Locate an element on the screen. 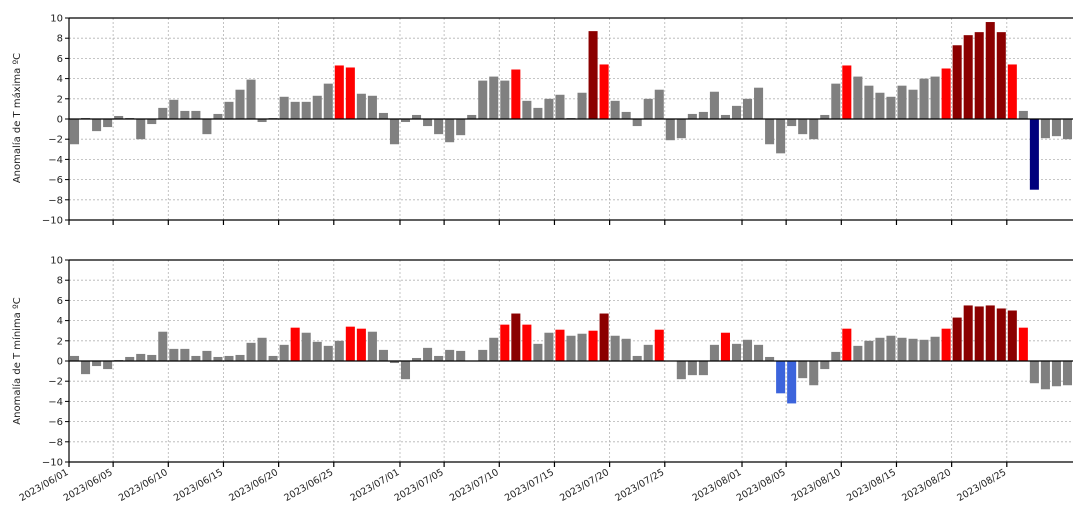 This screenshot has width=1073, height=519. x-tick-label: 2023/08/25 is located at coordinates (981, 485).